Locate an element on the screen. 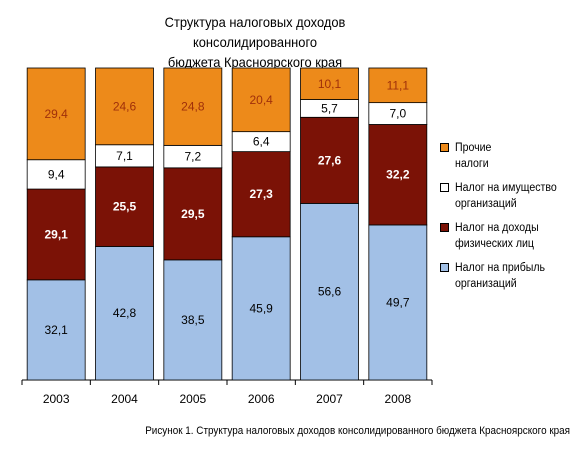 The image size is (581, 449). bar-value-label: 45,9 is located at coordinates (261, 308).